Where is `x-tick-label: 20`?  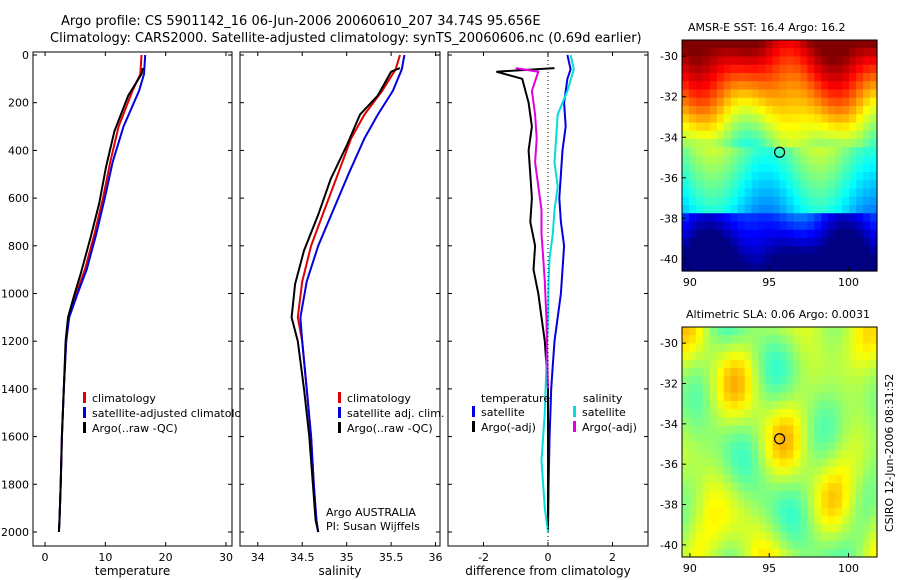 x-tick-label: 20 is located at coordinates (166, 557).